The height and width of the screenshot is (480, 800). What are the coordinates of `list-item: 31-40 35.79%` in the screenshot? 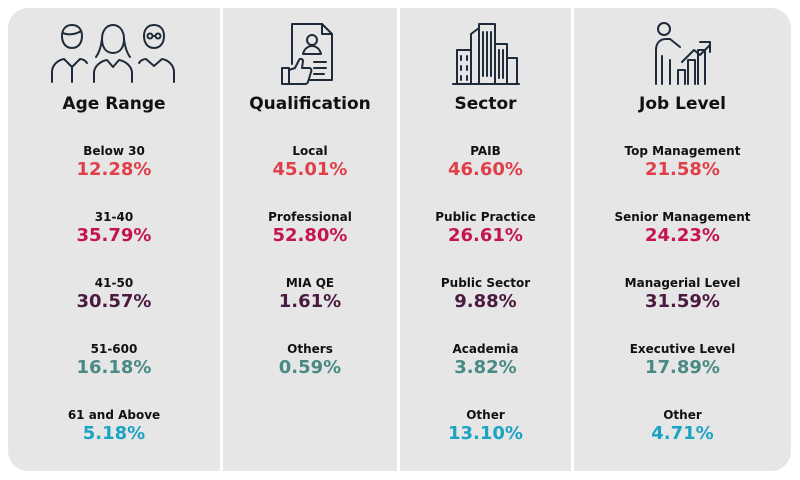 It's located at (114, 228).